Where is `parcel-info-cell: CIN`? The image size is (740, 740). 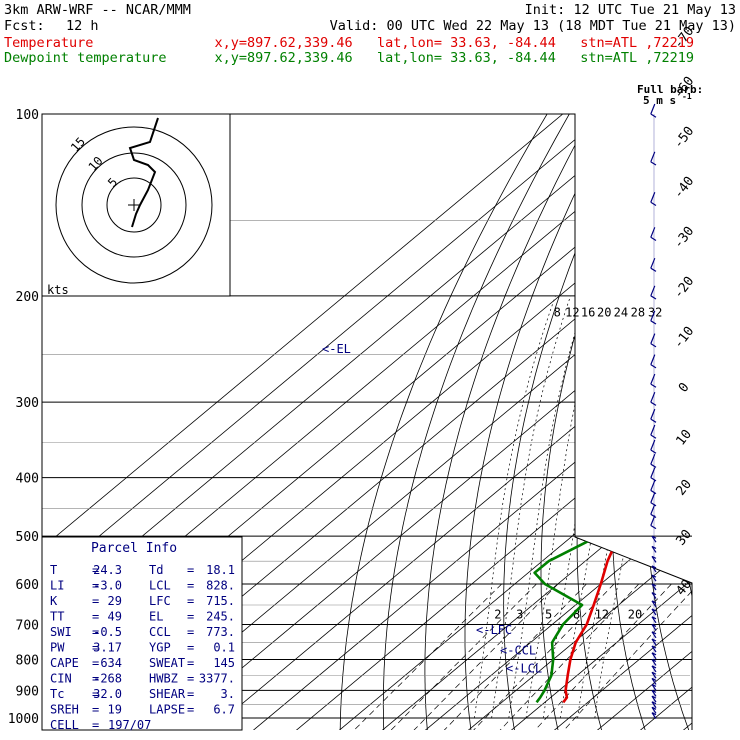
parcel-info-cell: CIN is located at coordinates (61, 679).